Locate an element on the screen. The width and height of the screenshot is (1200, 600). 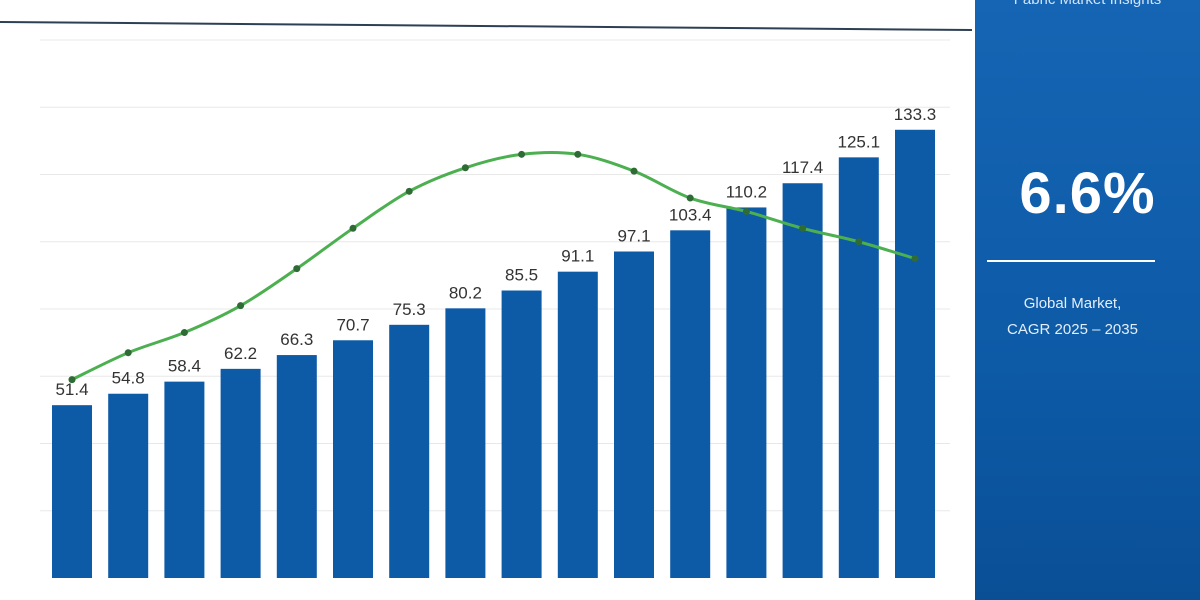
bar-value-label: 75.3 is located at coordinates (409, 309).